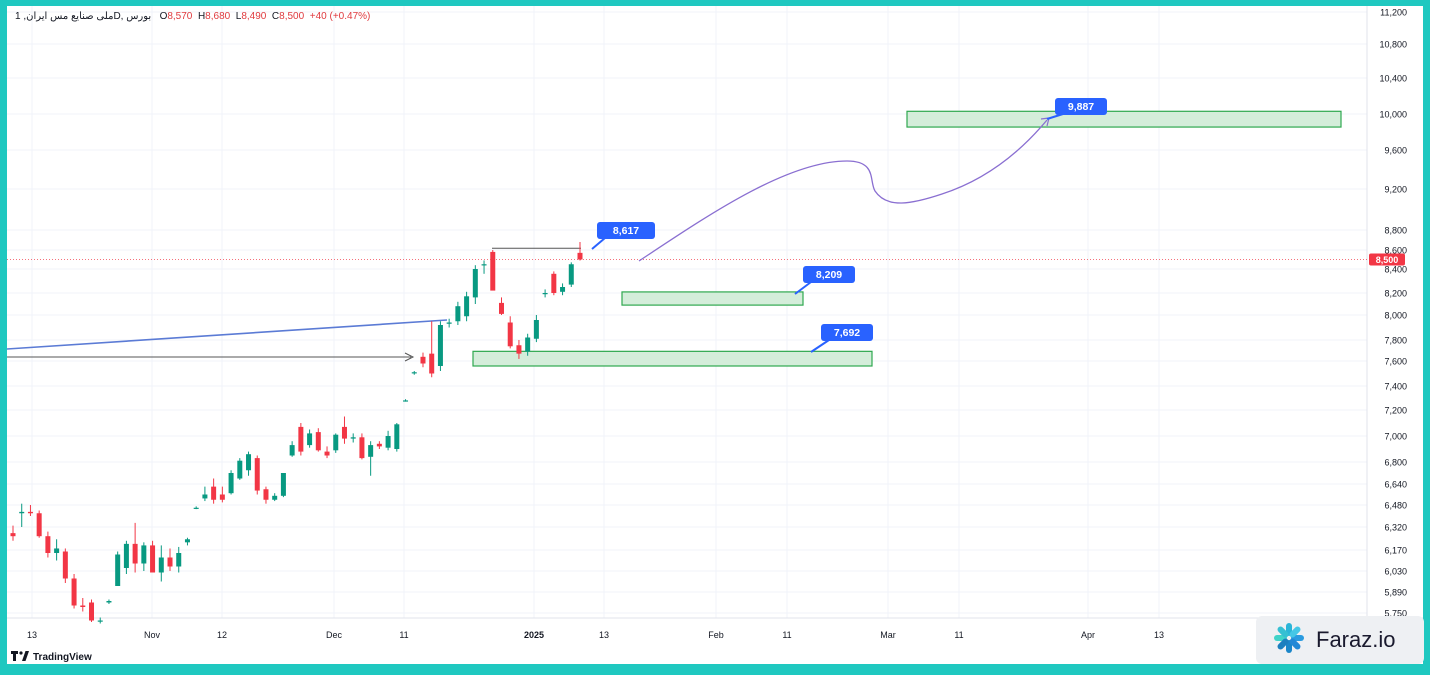 Image resolution: width=1430 pixels, height=675 pixels. I want to click on y-tick-label: 8,000, so click(1395, 316).